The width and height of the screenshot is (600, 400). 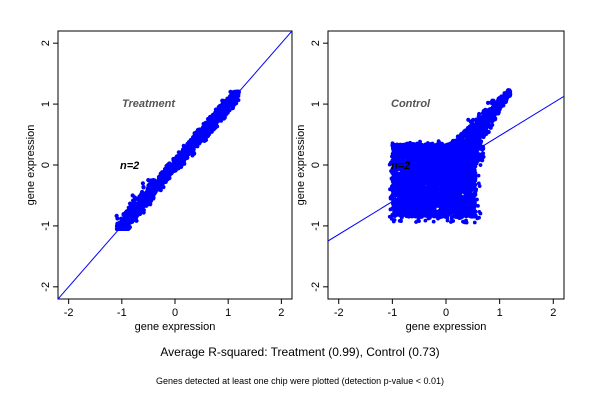 I want to click on y-tick-label: 1, so click(x=46, y=104).